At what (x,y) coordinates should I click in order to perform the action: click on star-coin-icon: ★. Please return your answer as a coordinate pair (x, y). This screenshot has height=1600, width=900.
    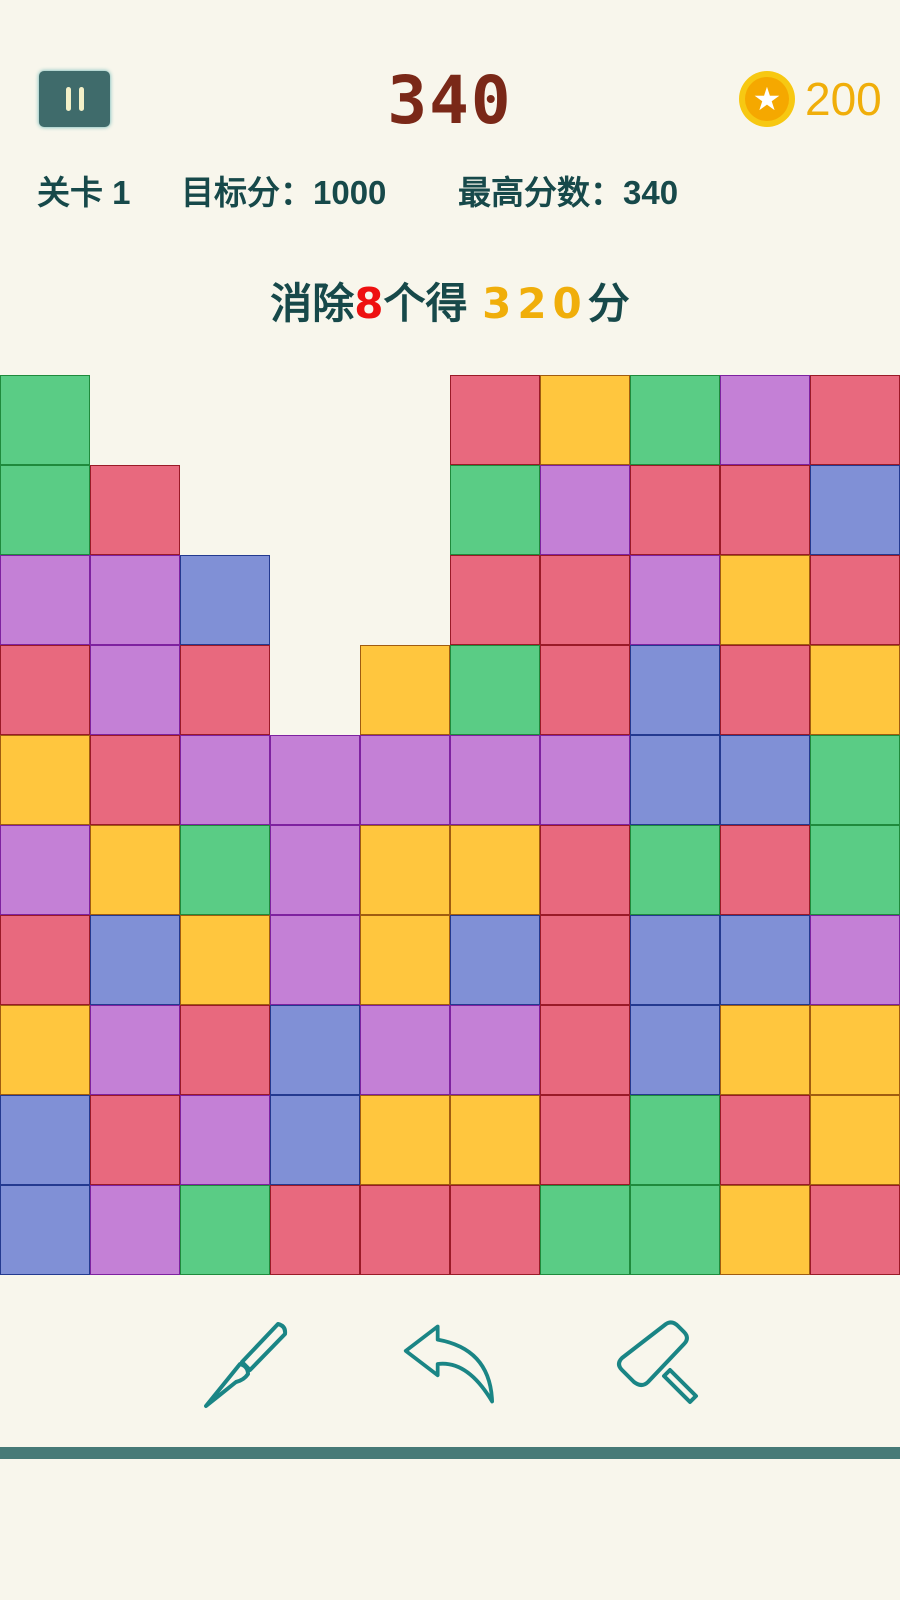
    Looking at the image, I should click on (767, 99).